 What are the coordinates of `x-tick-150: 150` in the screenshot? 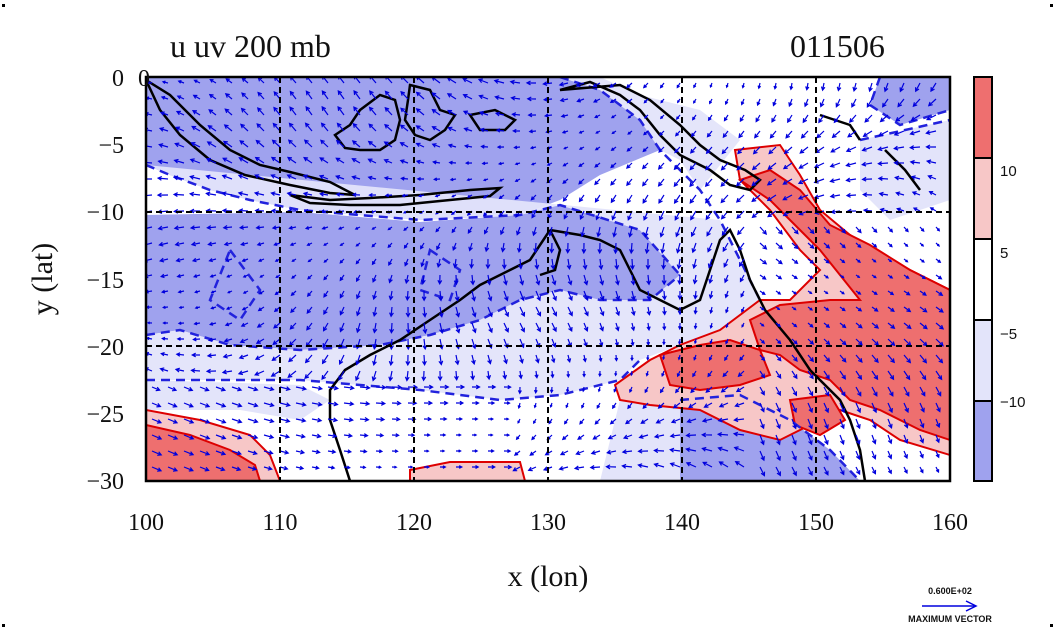 It's located at (816, 523).